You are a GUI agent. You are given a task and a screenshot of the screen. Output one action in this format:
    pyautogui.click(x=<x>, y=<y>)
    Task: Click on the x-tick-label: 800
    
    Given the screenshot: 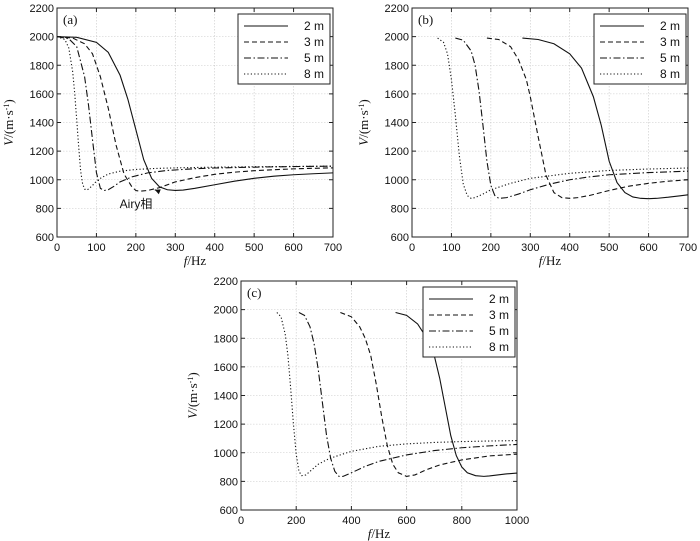 What is the action you would take?
    pyautogui.click(x=462, y=521)
    